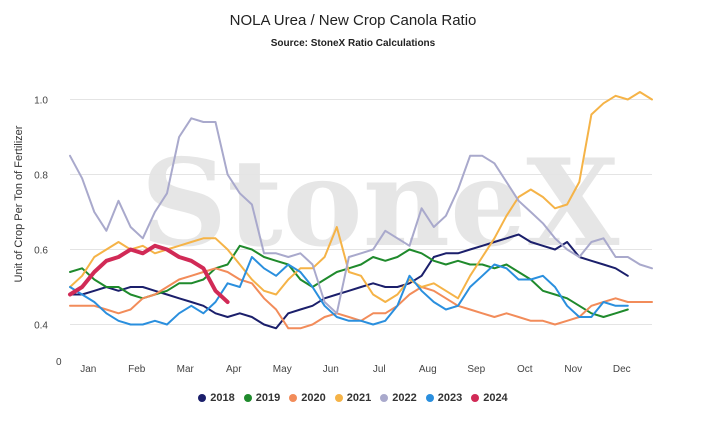 This screenshot has width=706, height=422. I want to click on legend-item-2021: 2021, so click(353, 398).